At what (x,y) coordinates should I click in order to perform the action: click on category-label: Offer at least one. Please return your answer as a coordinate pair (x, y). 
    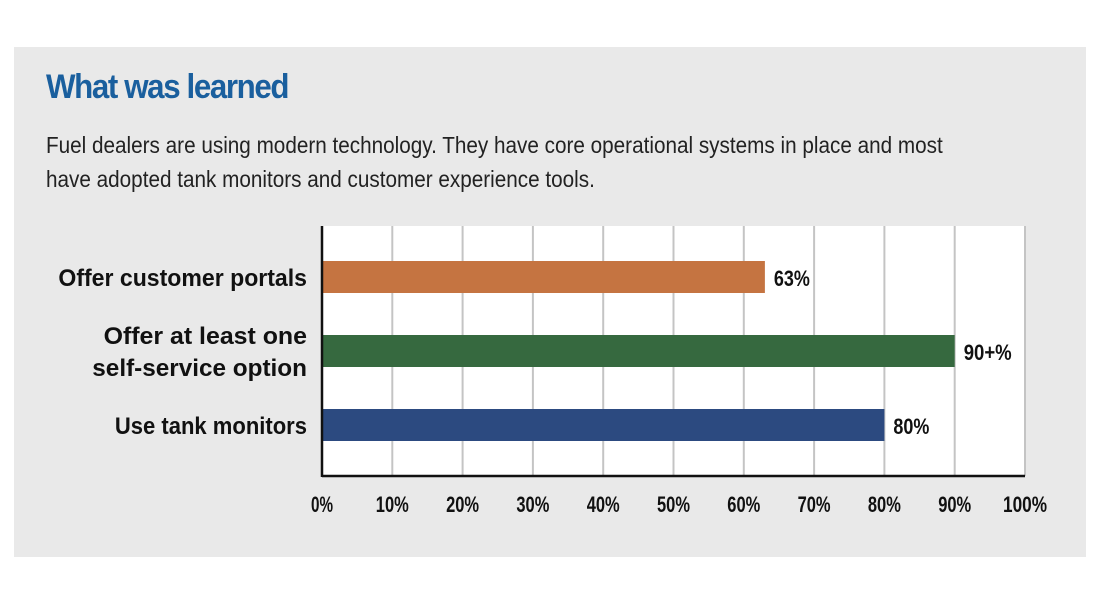
    Looking at the image, I should click on (205, 336).